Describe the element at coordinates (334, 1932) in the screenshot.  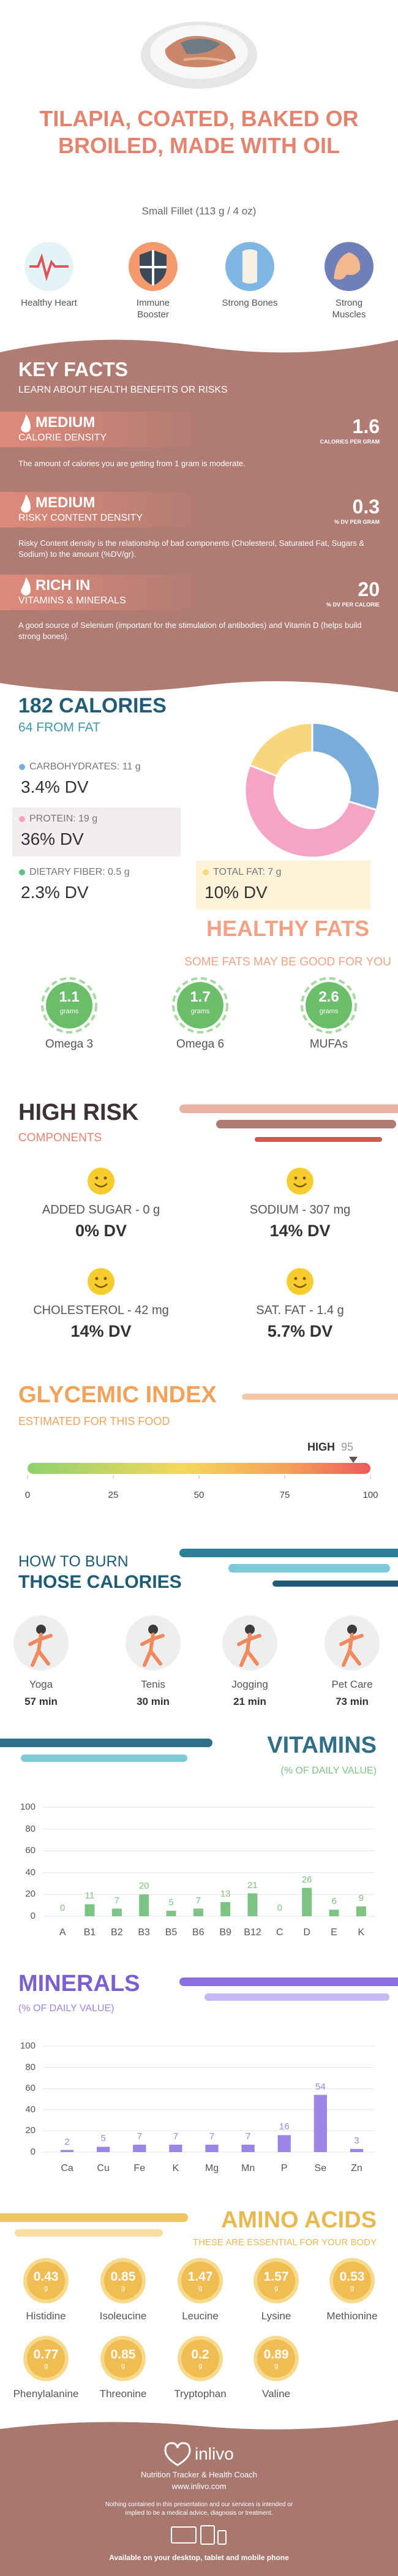
I see `x-tick-label: E` at that location.